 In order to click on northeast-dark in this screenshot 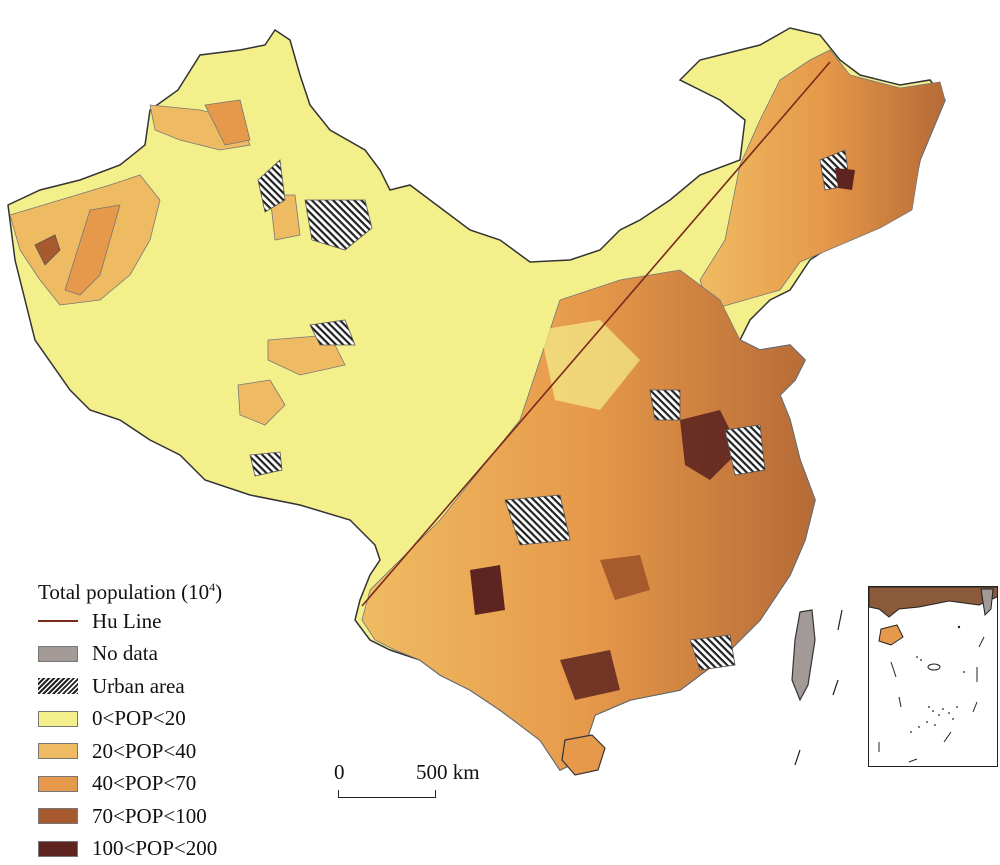, I will do `click(845, 179)`.